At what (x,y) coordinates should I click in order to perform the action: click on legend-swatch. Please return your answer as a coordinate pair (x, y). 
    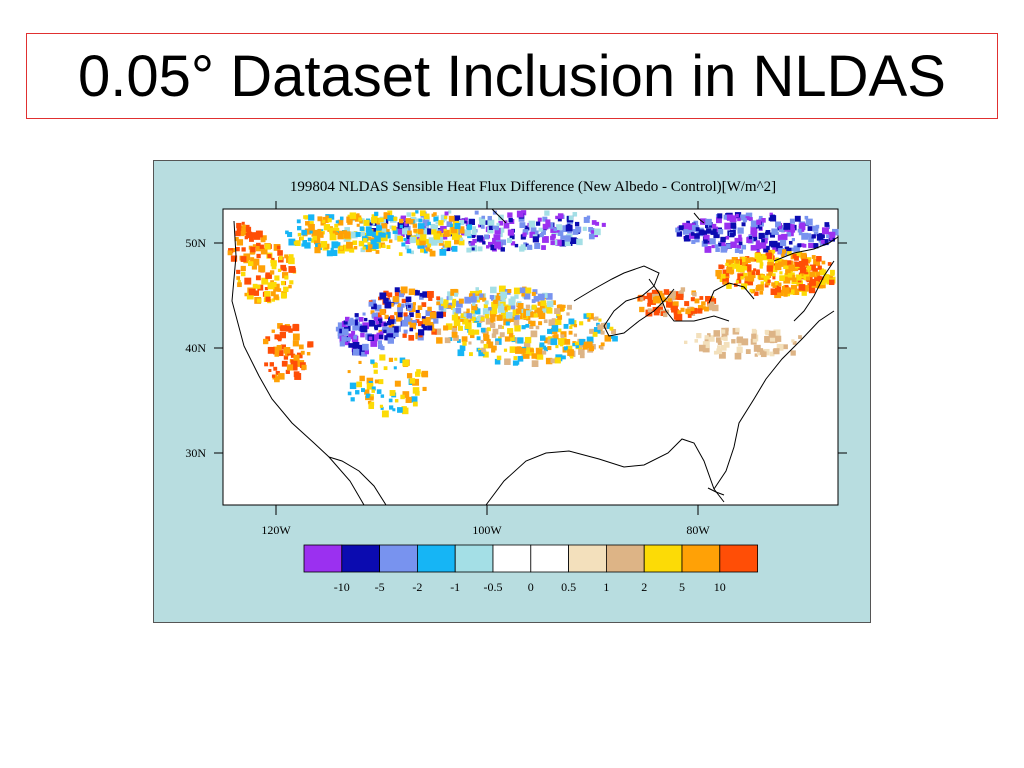
    Looking at the image, I should click on (512, 558).